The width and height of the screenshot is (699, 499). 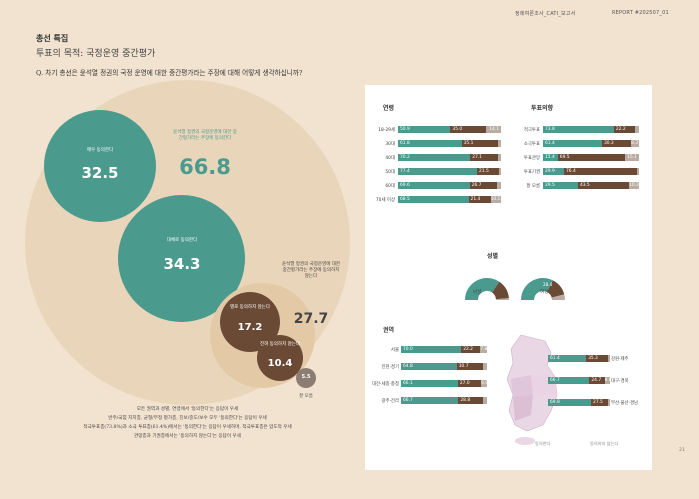 I want to click on unknown-label: 잘 모름, so click(x=306, y=396).